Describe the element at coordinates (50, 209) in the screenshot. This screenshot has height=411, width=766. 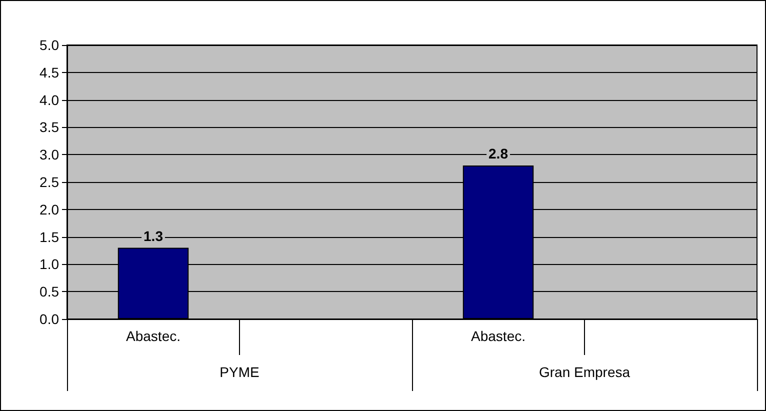
I see `y-tick-label: 2.0` at that location.